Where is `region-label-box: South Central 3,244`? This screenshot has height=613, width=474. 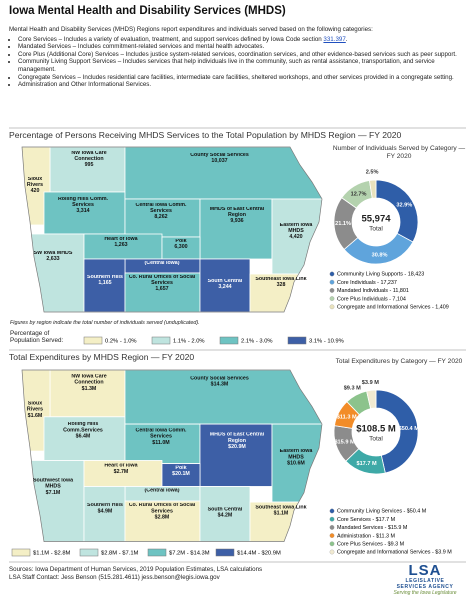
region-label-box: South Central 3,244 is located at coordinates (225, 285).